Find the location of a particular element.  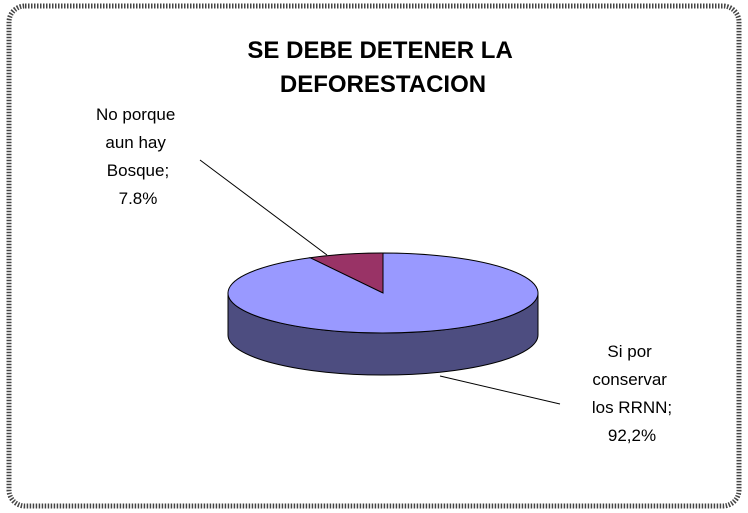

data-label-category: No porque aun hay Bosque; is located at coordinates (138, 142).